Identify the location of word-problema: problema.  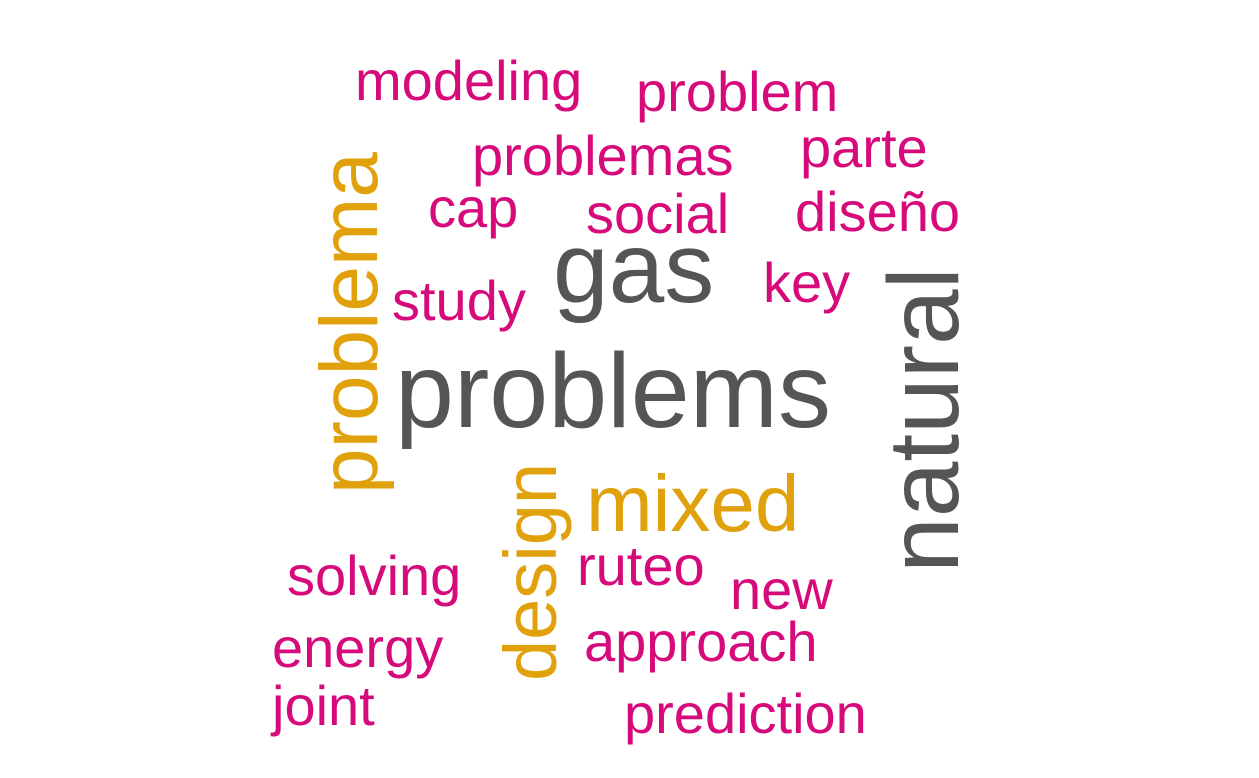
(349, 323).